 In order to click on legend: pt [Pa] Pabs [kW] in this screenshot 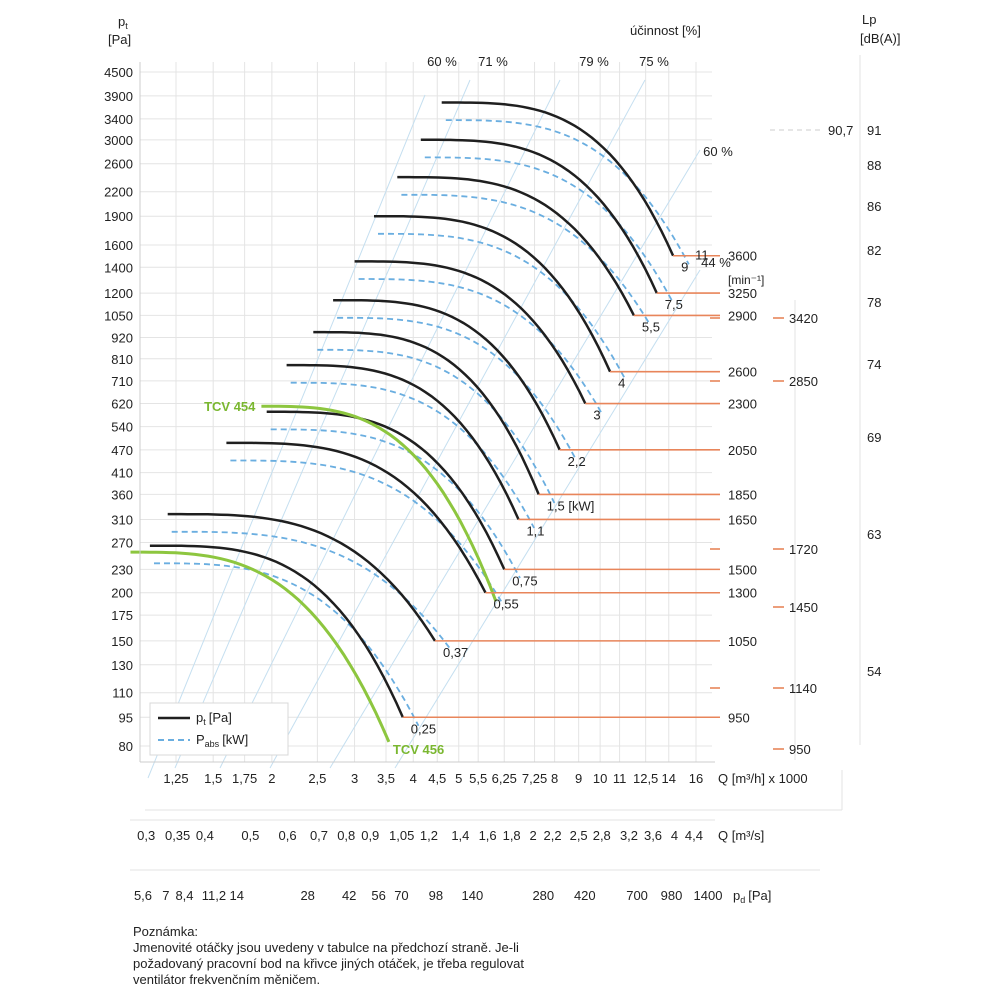, I will do `click(219, 729)`.